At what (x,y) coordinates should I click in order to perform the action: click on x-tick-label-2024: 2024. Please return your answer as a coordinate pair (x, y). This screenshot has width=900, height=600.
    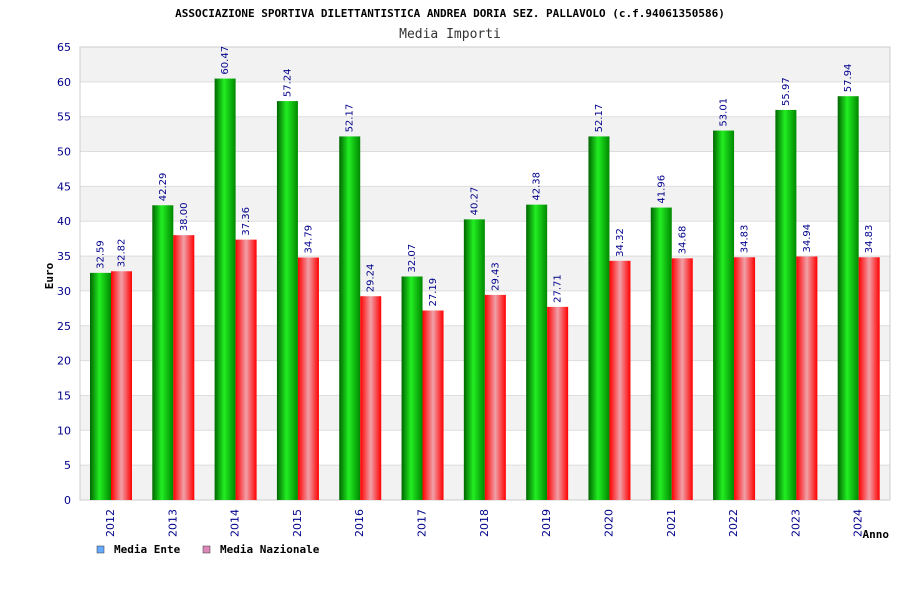
    Looking at the image, I should click on (858, 523).